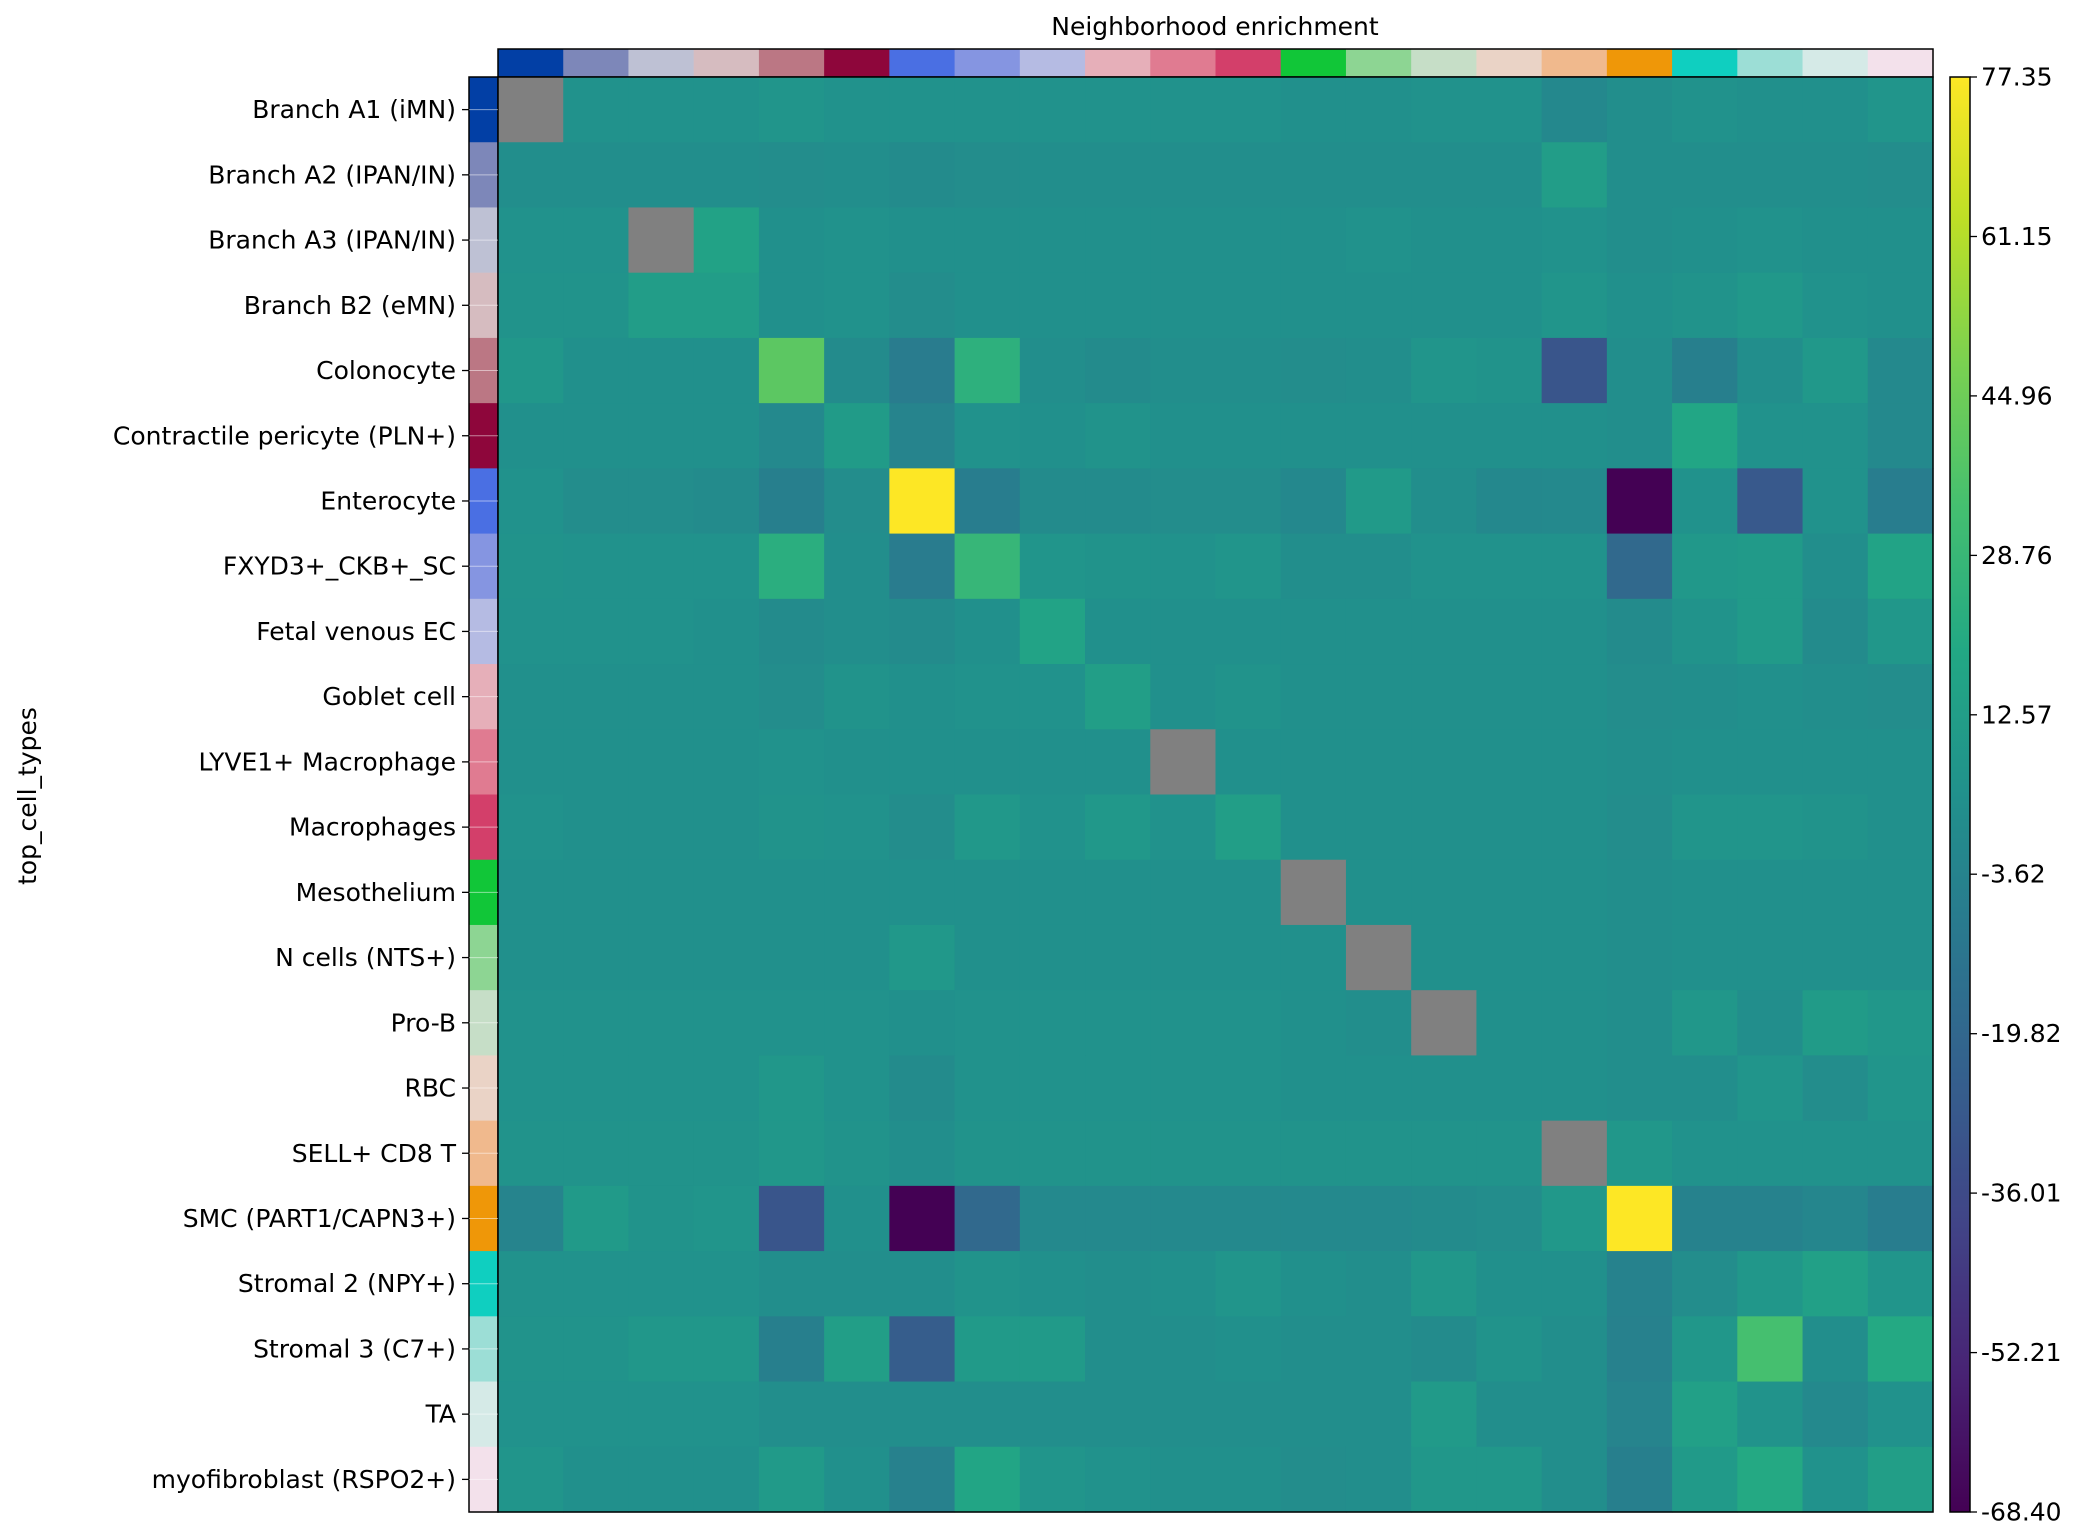  Describe the element at coordinates (332, 240) in the screenshot. I see `row-label: Branch A3 (IPAN/IN)` at that location.